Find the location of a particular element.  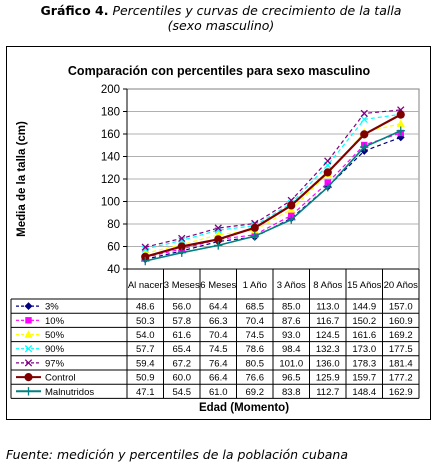

y-tick-label: 40 is located at coordinates (113, 270).